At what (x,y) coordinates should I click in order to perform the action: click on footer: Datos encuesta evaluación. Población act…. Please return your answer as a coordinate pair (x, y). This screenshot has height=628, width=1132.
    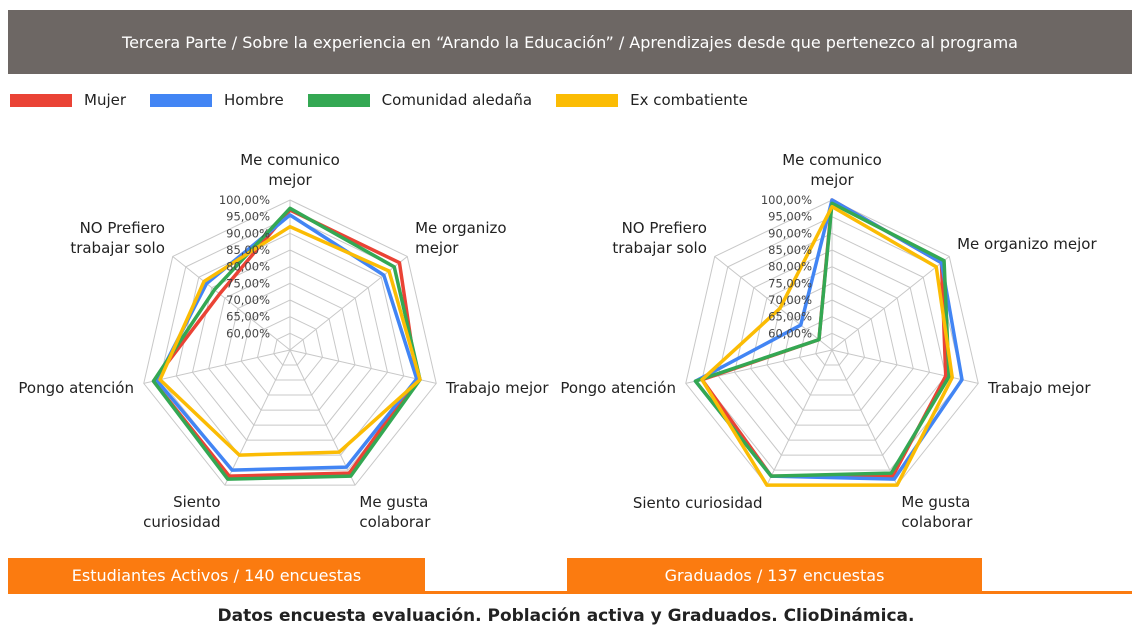
    Looking at the image, I should click on (566, 616).